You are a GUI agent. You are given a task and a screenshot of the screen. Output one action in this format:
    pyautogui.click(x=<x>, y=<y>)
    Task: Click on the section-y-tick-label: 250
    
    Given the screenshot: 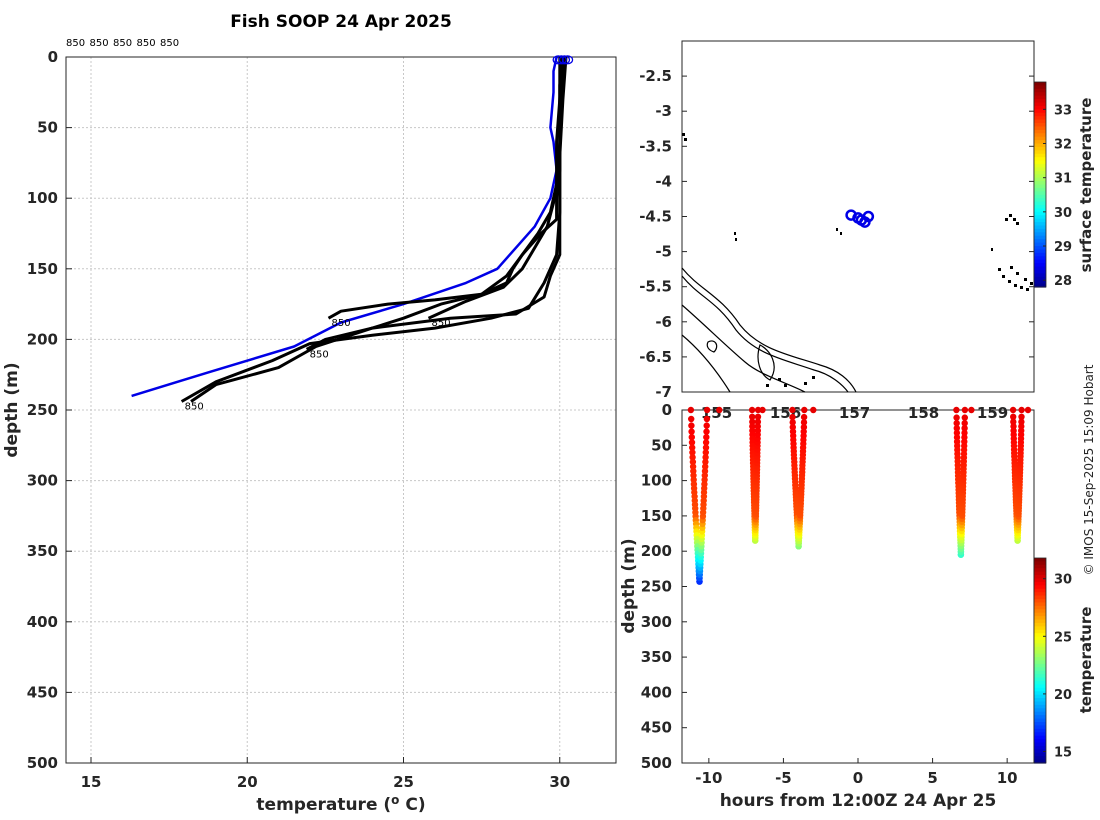 What is the action you would take?
    pyautogui.click(x=656, y=587)
    